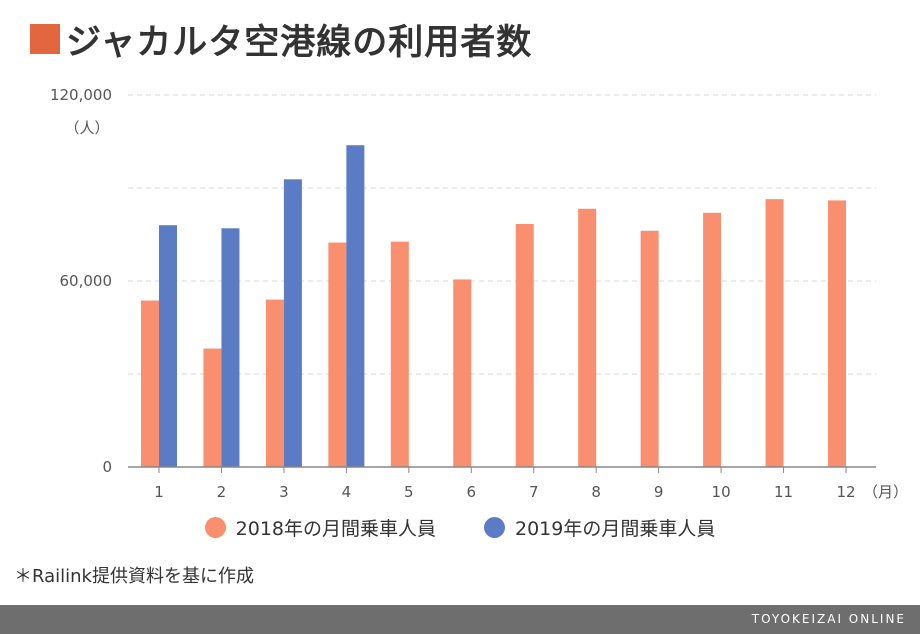 The width and height of the screenshot is (920, 634). I want to click on x-tick-label: 10, so click(721, 492).